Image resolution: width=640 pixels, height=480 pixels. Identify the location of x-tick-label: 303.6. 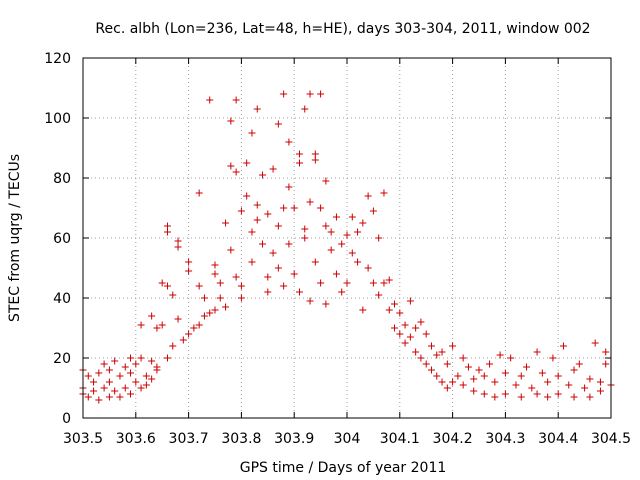
(136, 439).